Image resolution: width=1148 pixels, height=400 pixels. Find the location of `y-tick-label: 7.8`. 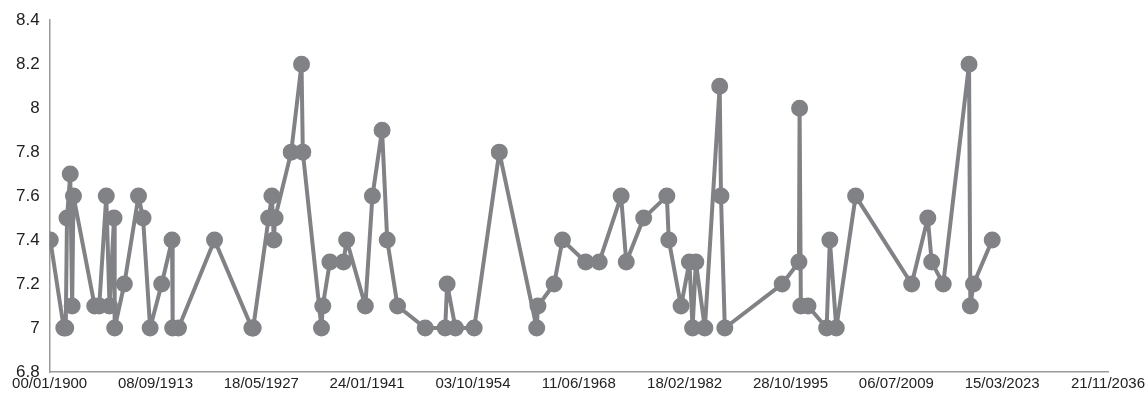

y-tick-label: 7.8 is located at coordinates (27, 151).